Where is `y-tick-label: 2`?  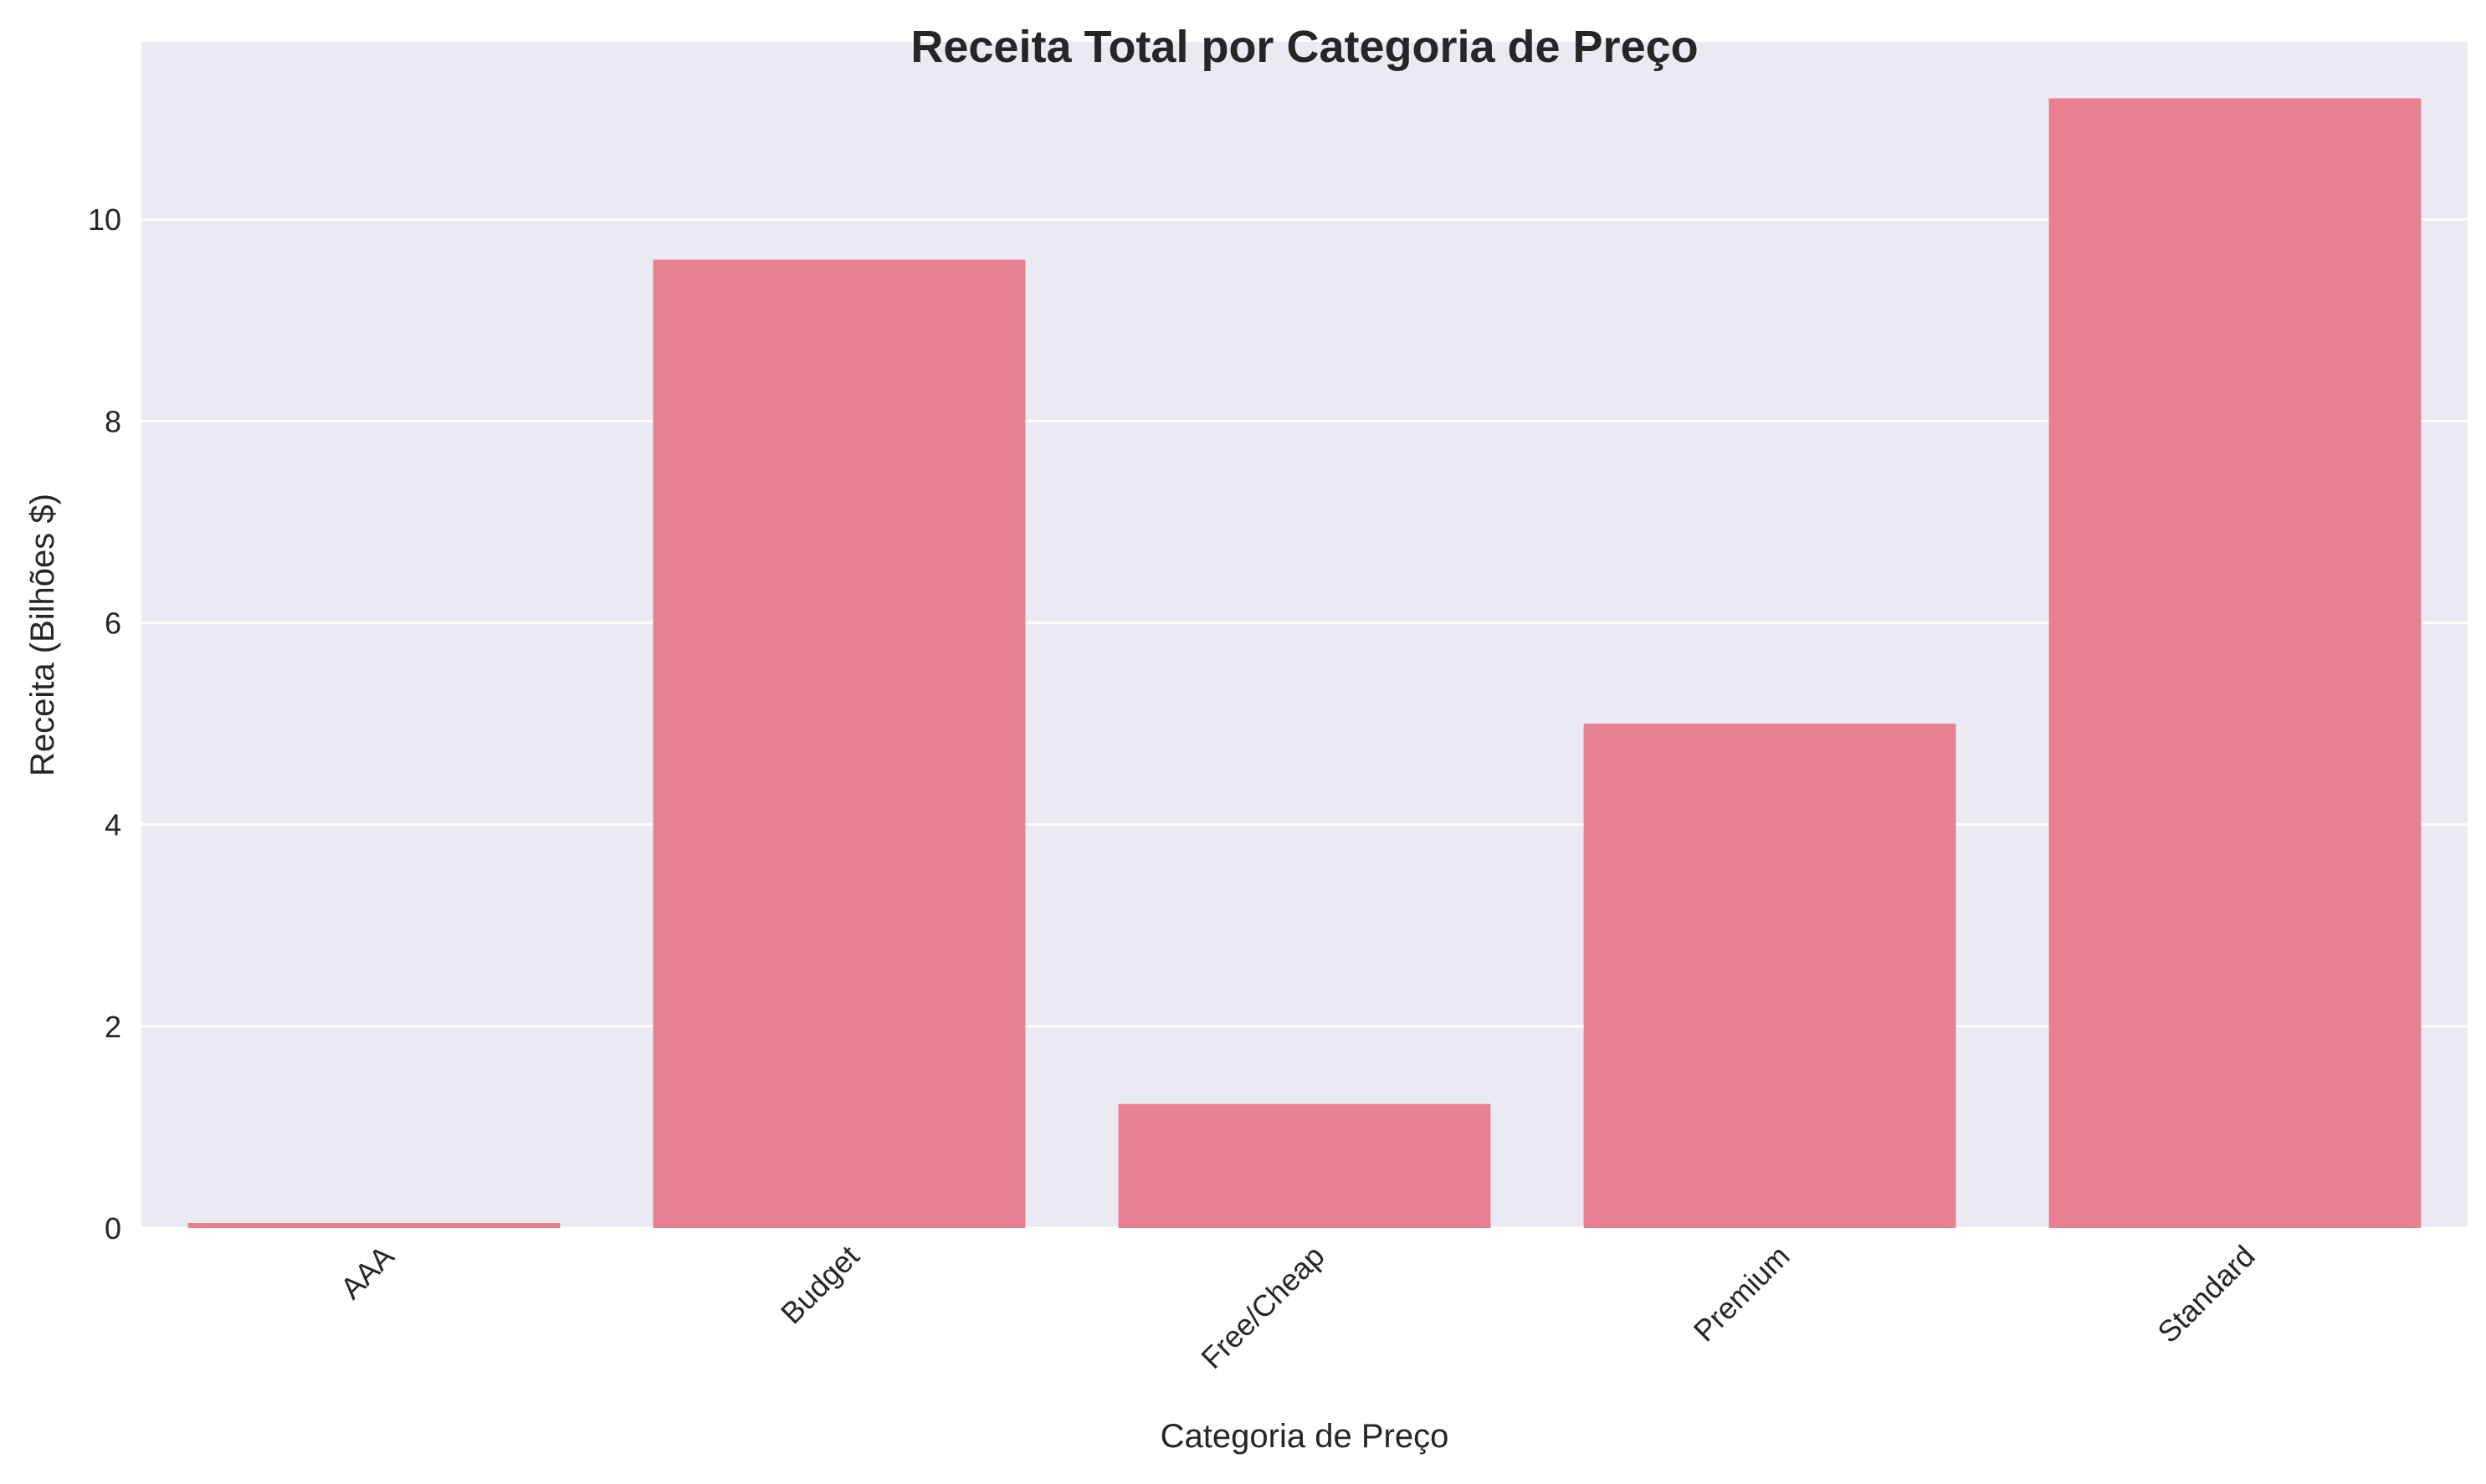 y-tick-label: 2 is located at coordinates (113, 1027).